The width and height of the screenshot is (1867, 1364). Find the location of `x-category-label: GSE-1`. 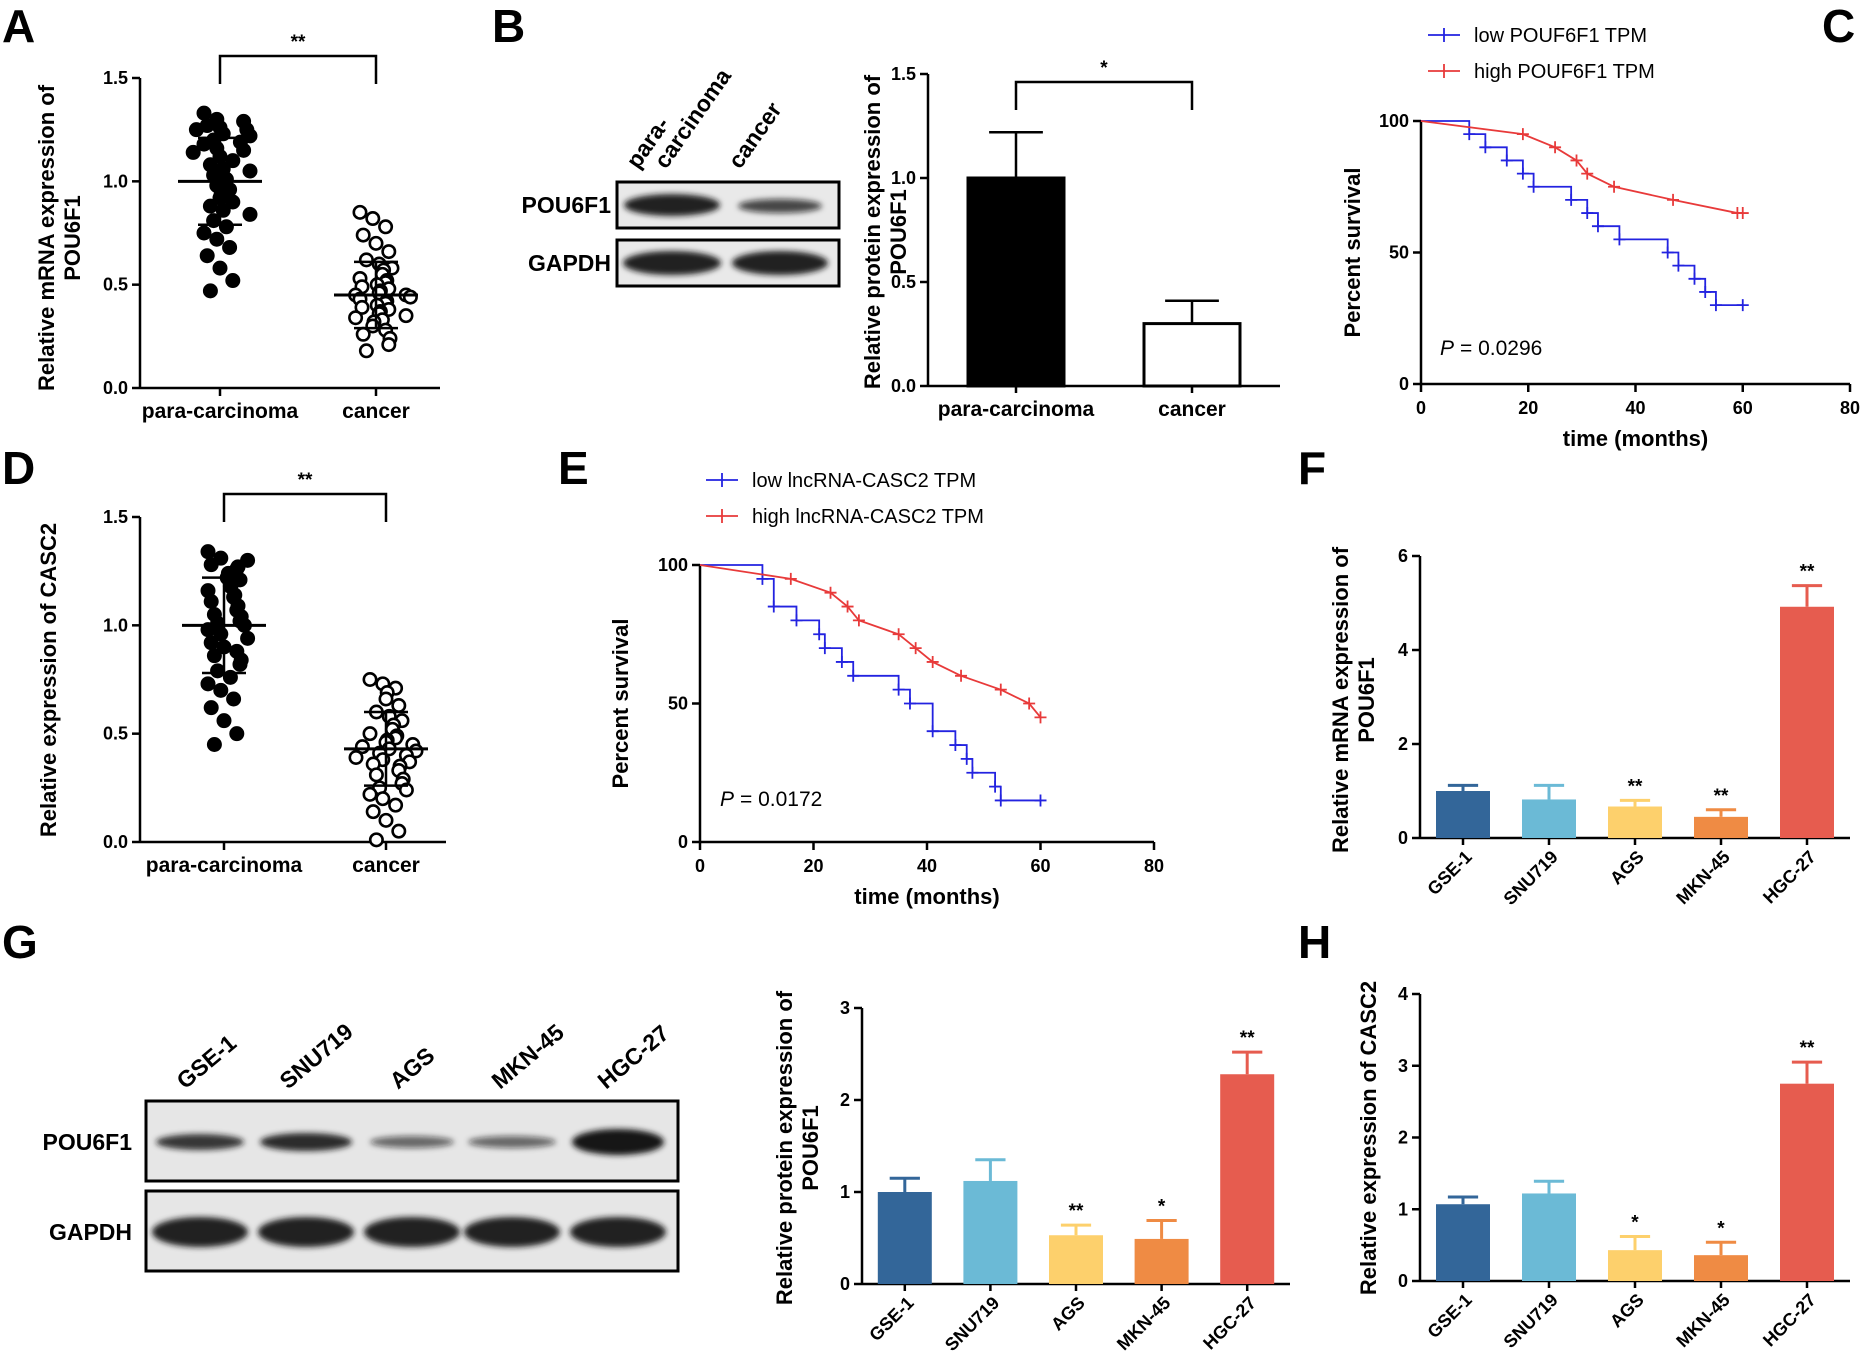

x-category-label: GSE-1 is located at coordinates (1449, 873).